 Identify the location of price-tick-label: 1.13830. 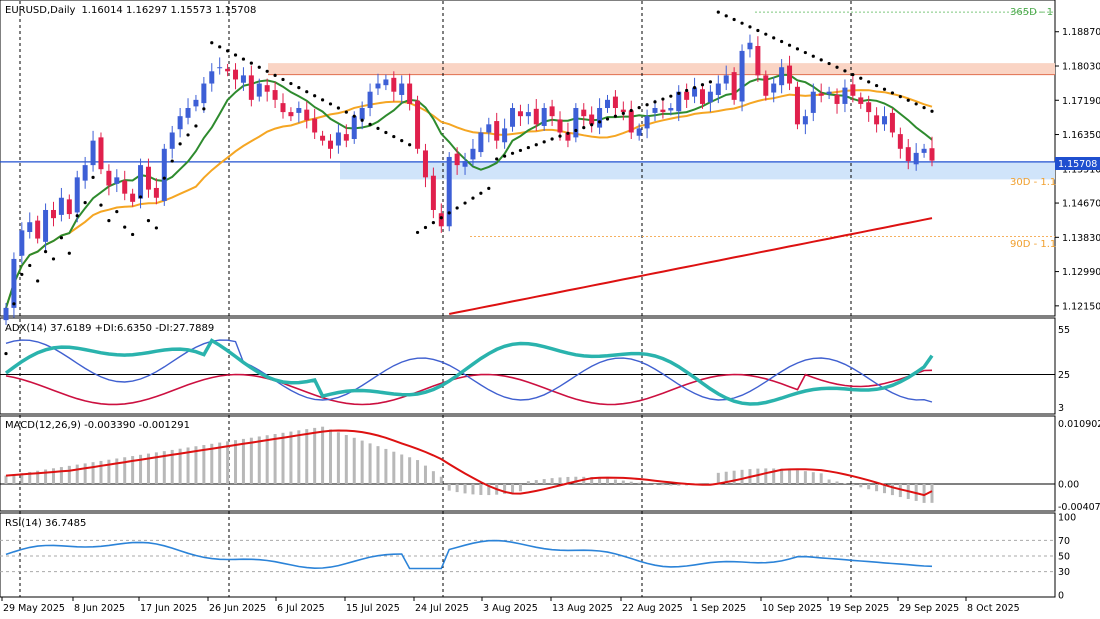
(1081, 238).